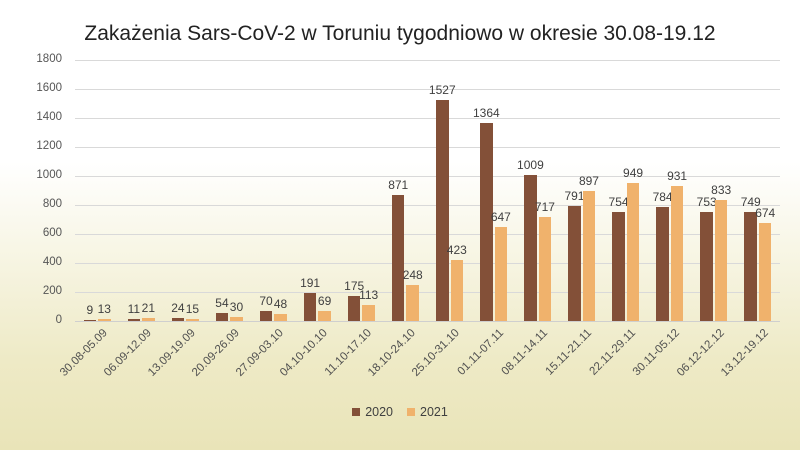 The width and height of the screenshot is (800, 450). What do you see at coordinates (569, 352) in the screenshot?
I see `x-tick-label: 15.11-21.11` at bounding box center [569, 352].